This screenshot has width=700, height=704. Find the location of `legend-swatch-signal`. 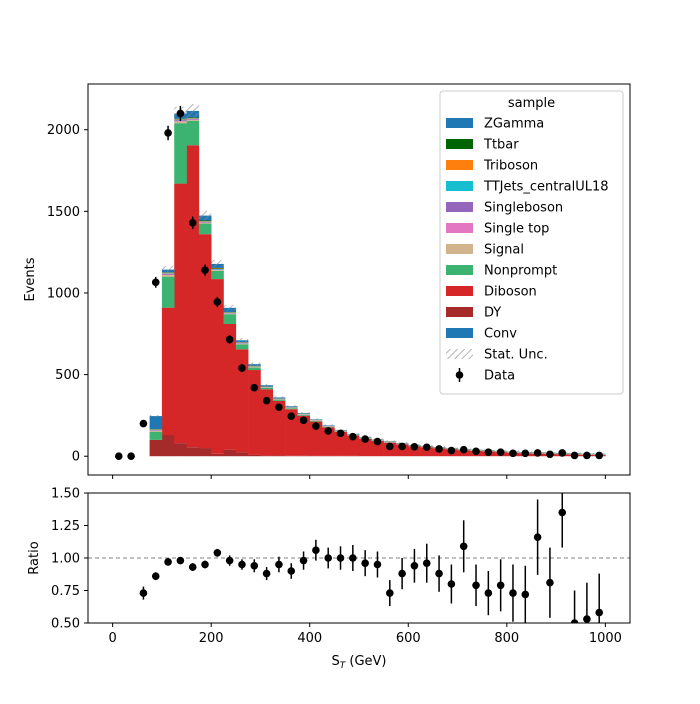

legend-swatch-signal is located at coordinates (459, 249).